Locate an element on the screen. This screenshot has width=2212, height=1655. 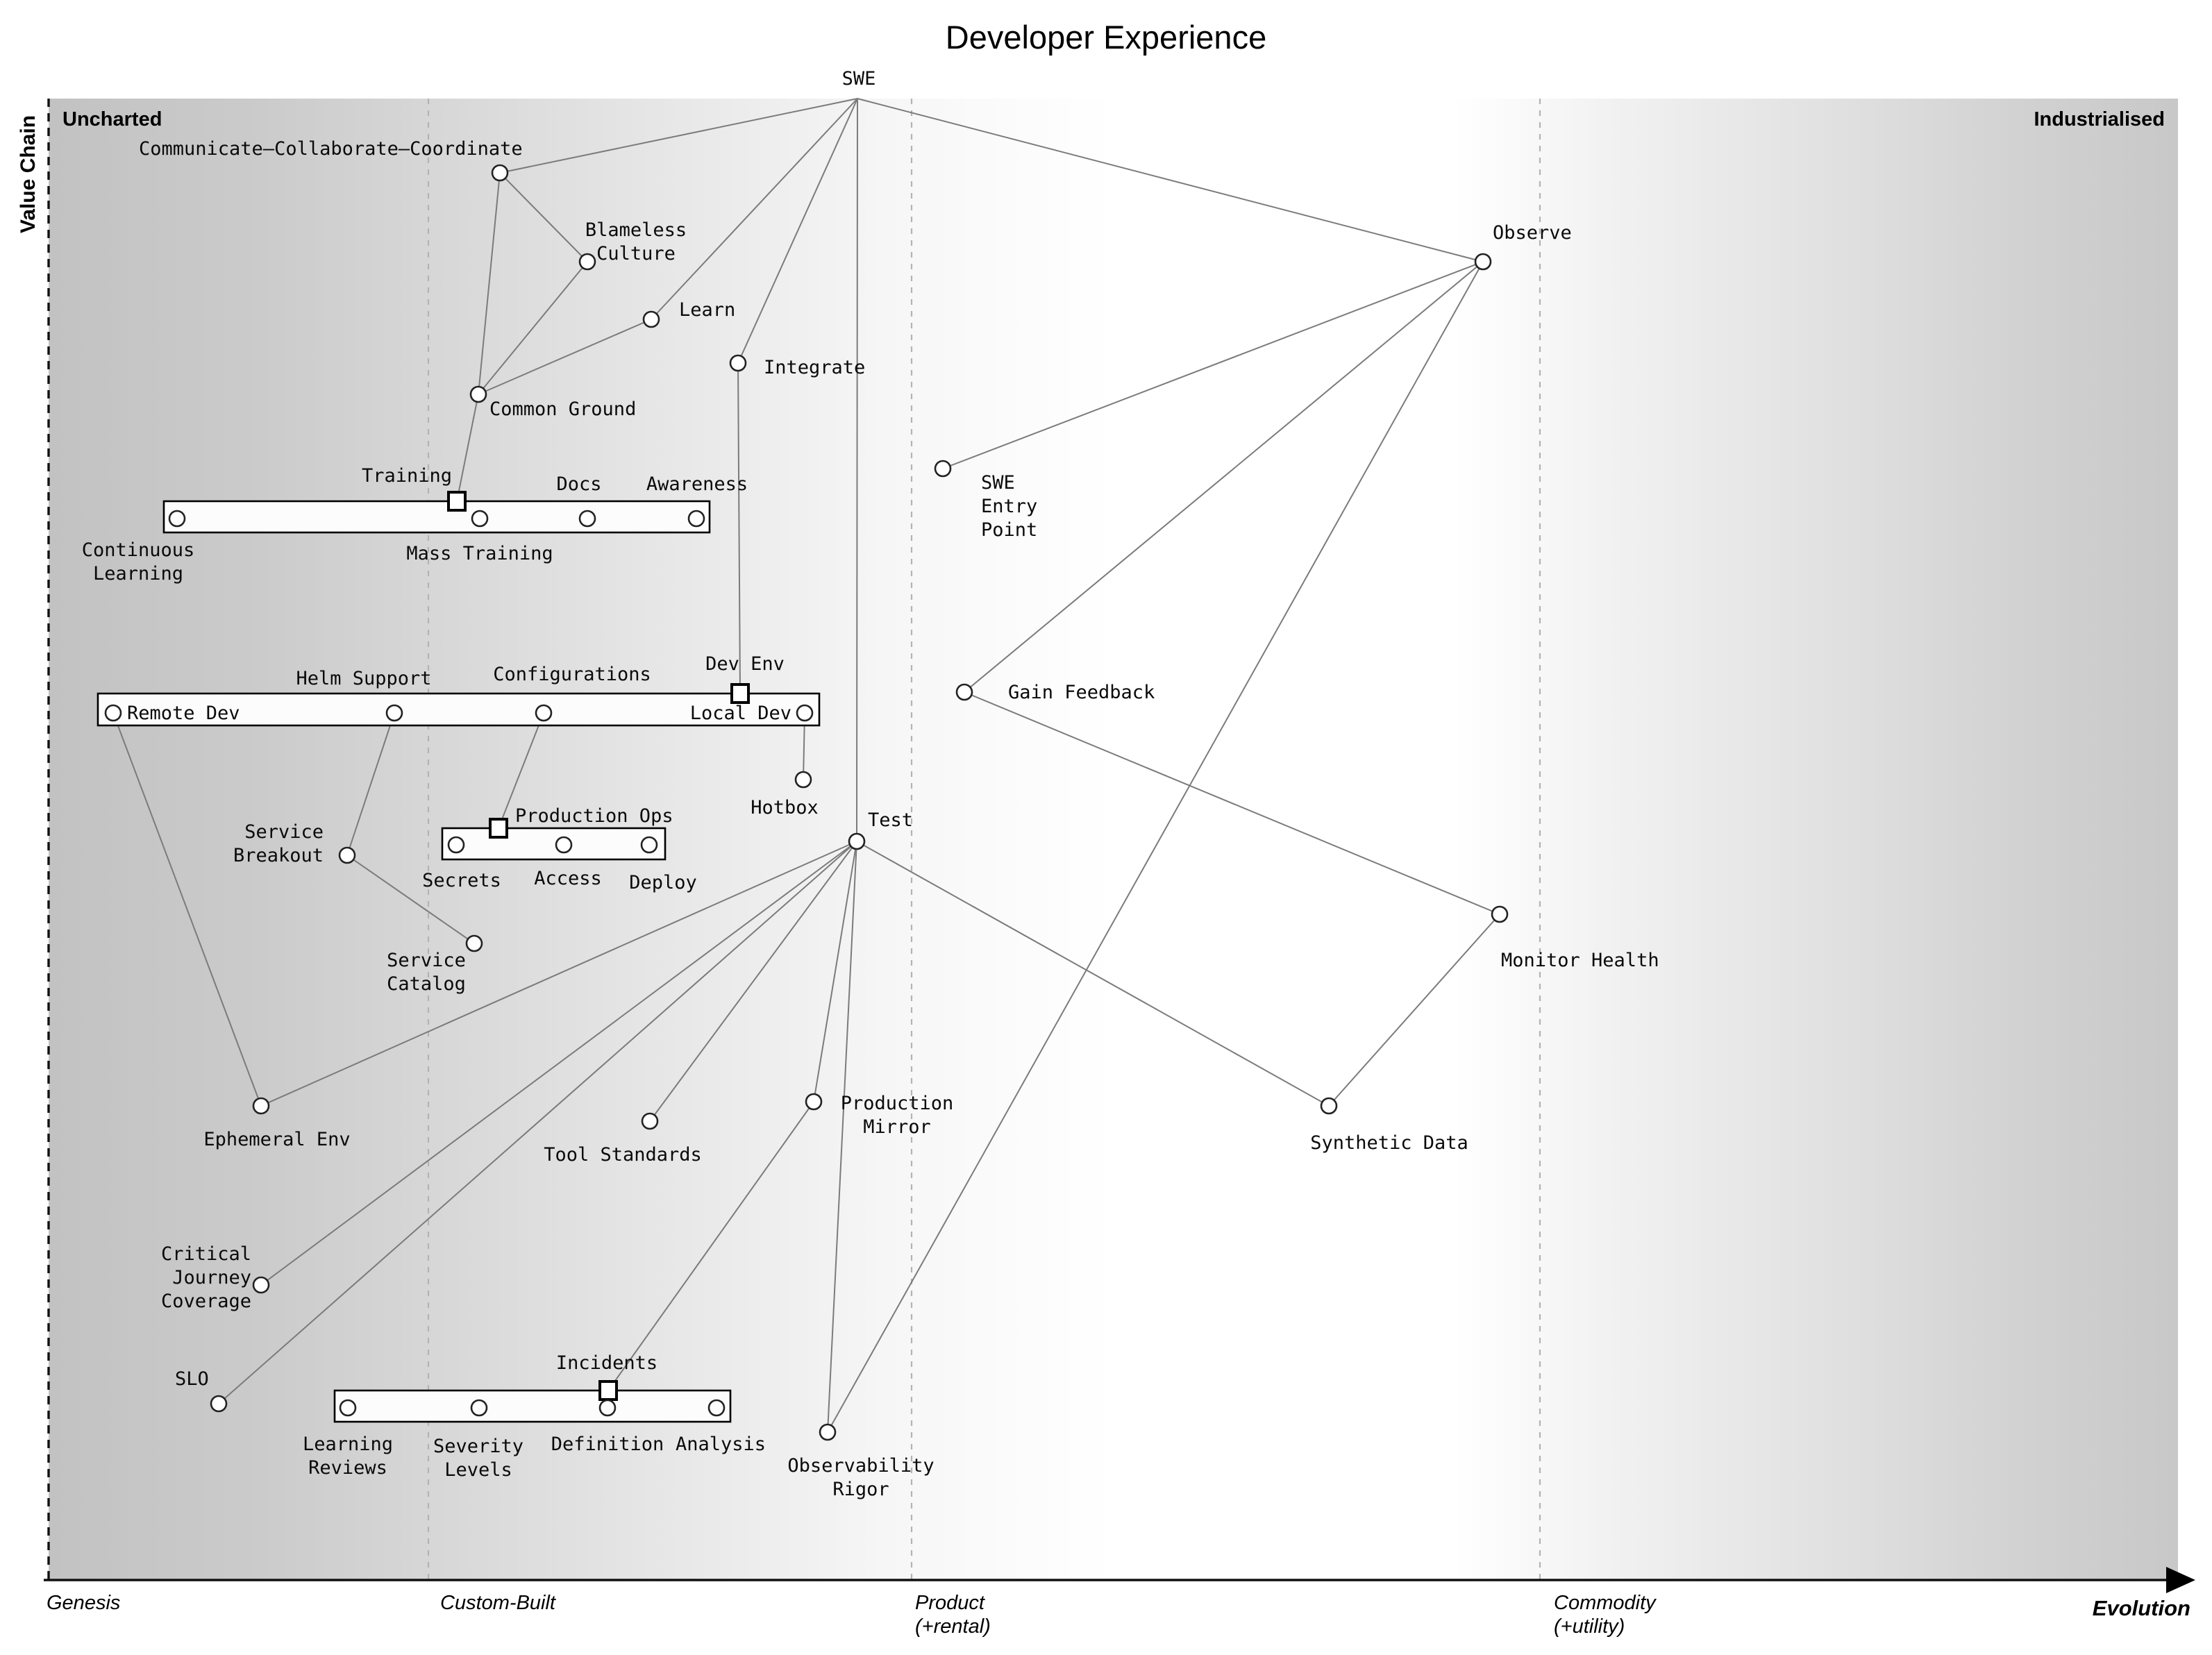
label-mass-training: Mass Training is located at coordinates (479, 553).